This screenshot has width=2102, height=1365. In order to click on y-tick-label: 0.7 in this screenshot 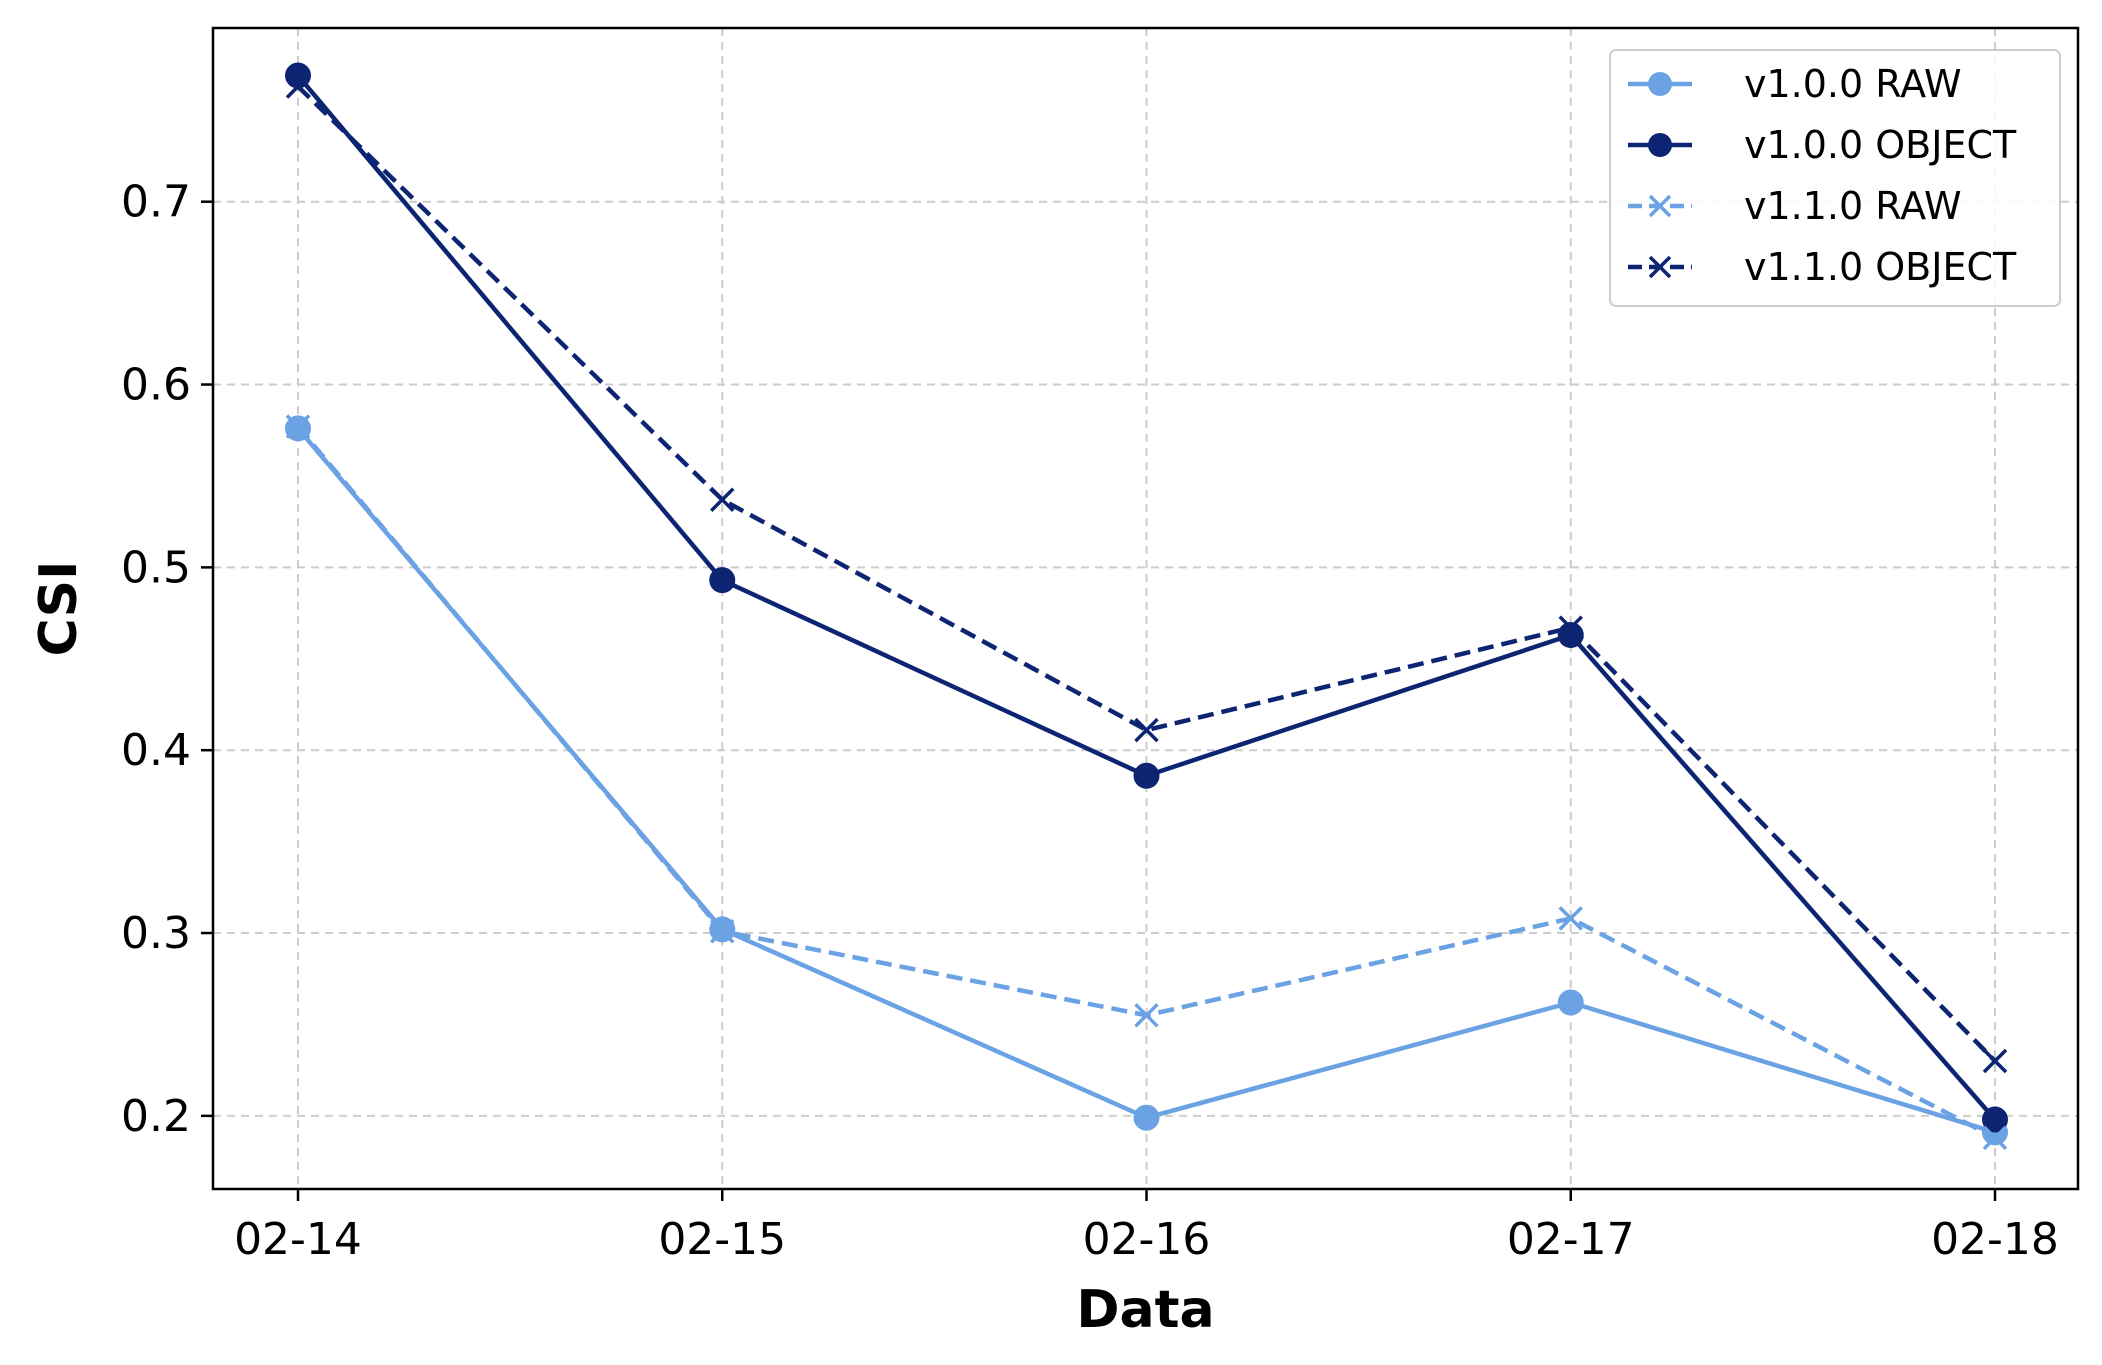, I will do `click(156, 202)`.